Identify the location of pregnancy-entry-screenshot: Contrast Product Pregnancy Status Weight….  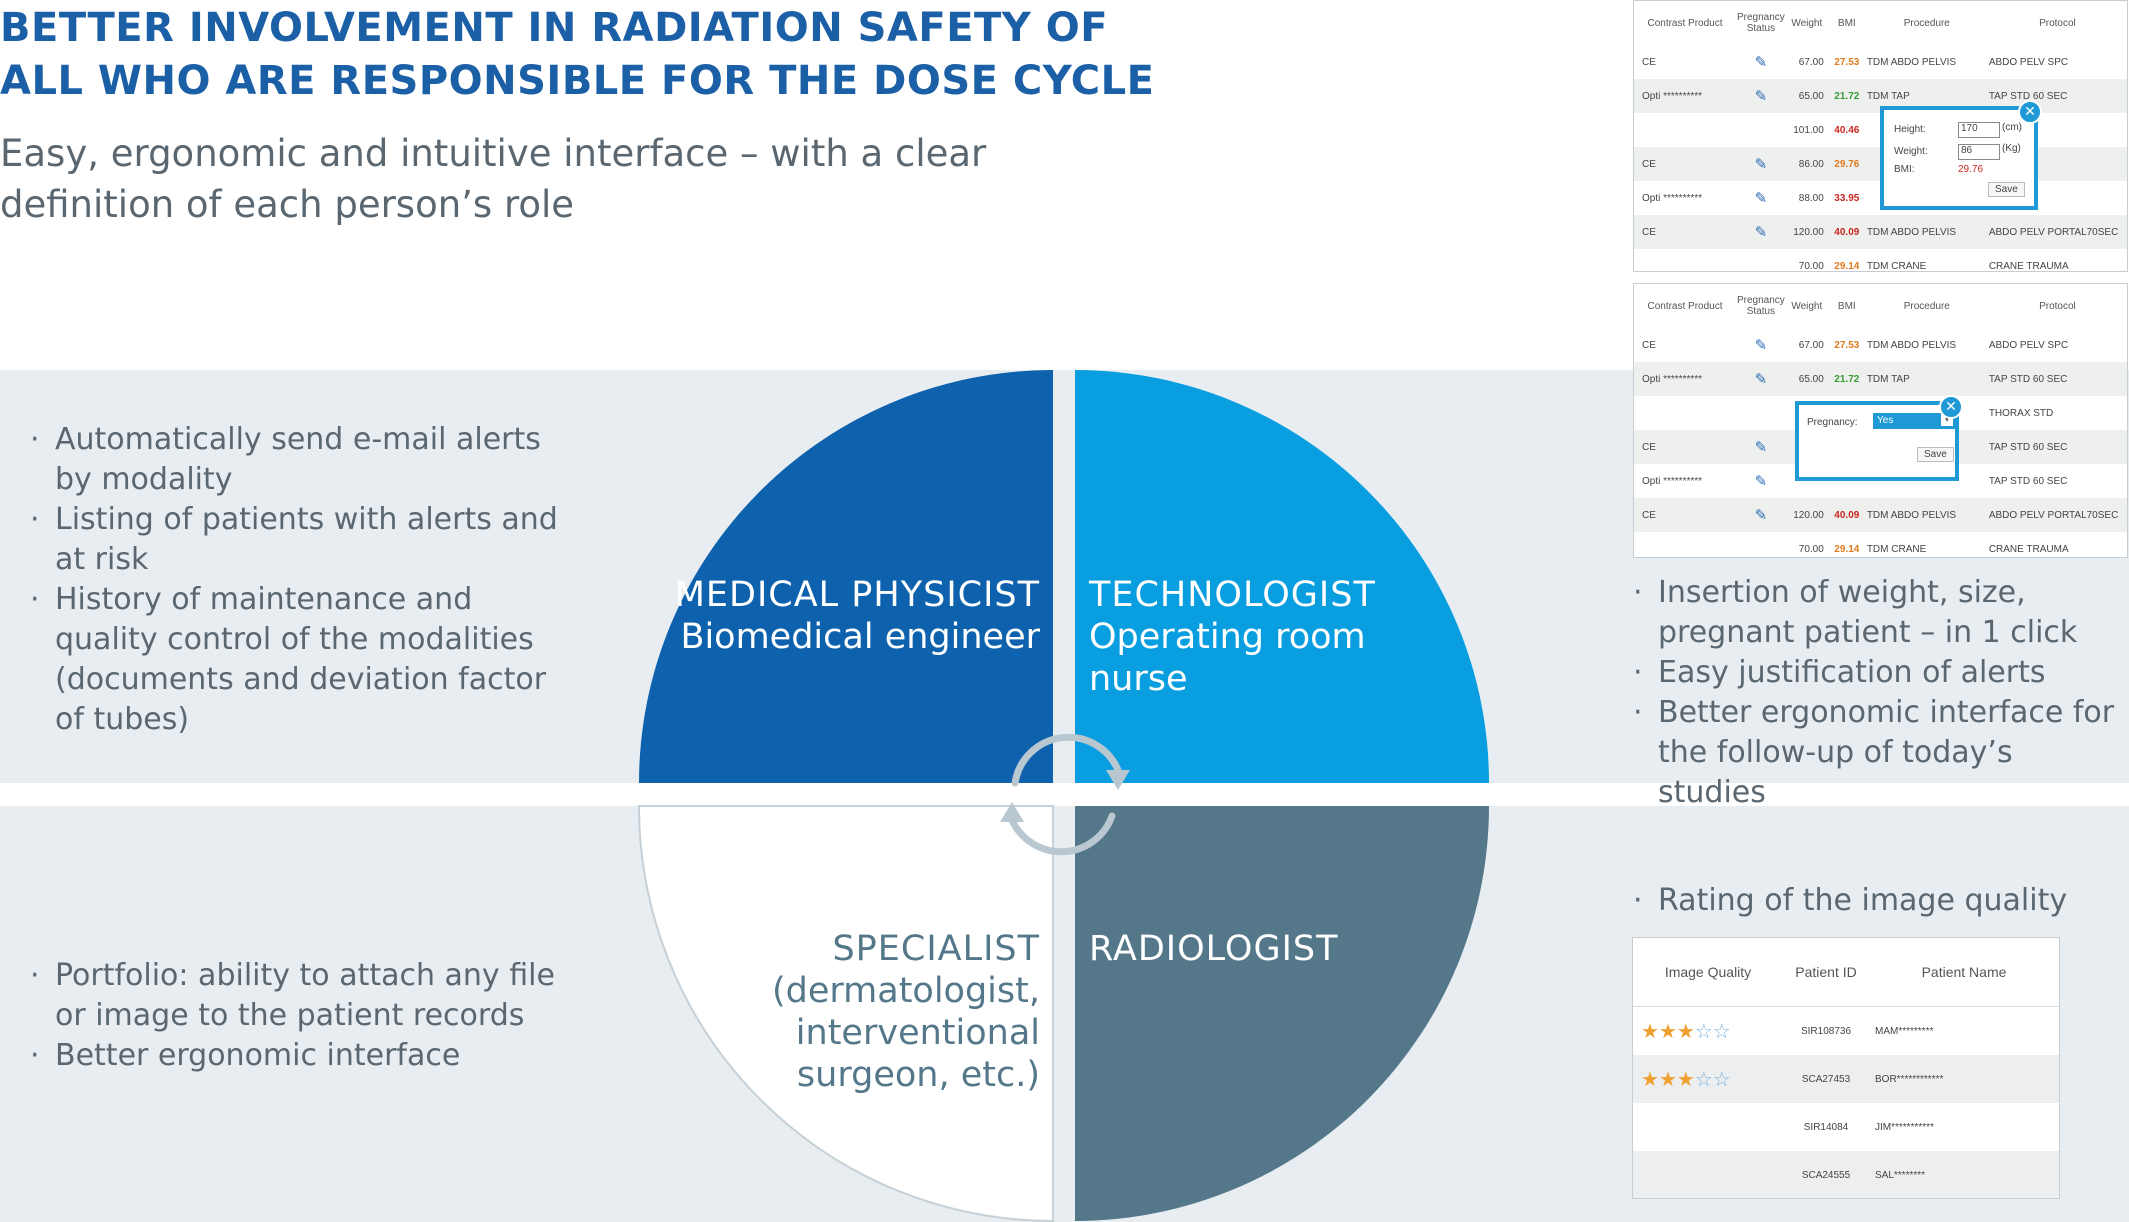
(1880, 420).